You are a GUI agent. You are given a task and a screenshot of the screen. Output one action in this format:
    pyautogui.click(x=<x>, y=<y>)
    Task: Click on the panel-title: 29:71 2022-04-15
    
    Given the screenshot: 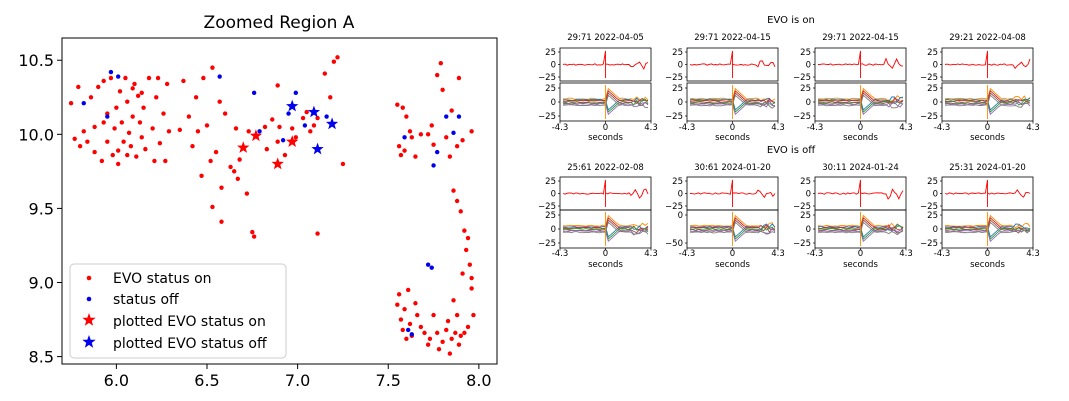 What is the action you would take?
    pyautogui.click(x=860, y=38)
    